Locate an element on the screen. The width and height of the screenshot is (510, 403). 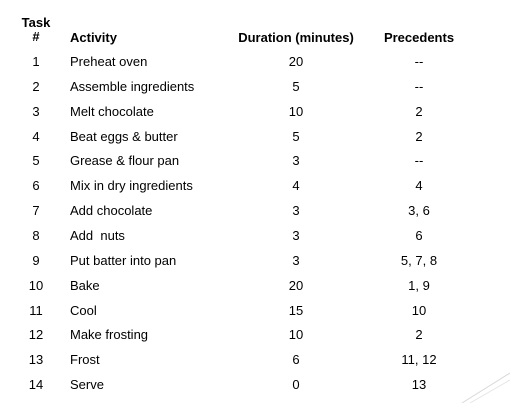
cell-task: 2 is located at coordinates (36, 86).